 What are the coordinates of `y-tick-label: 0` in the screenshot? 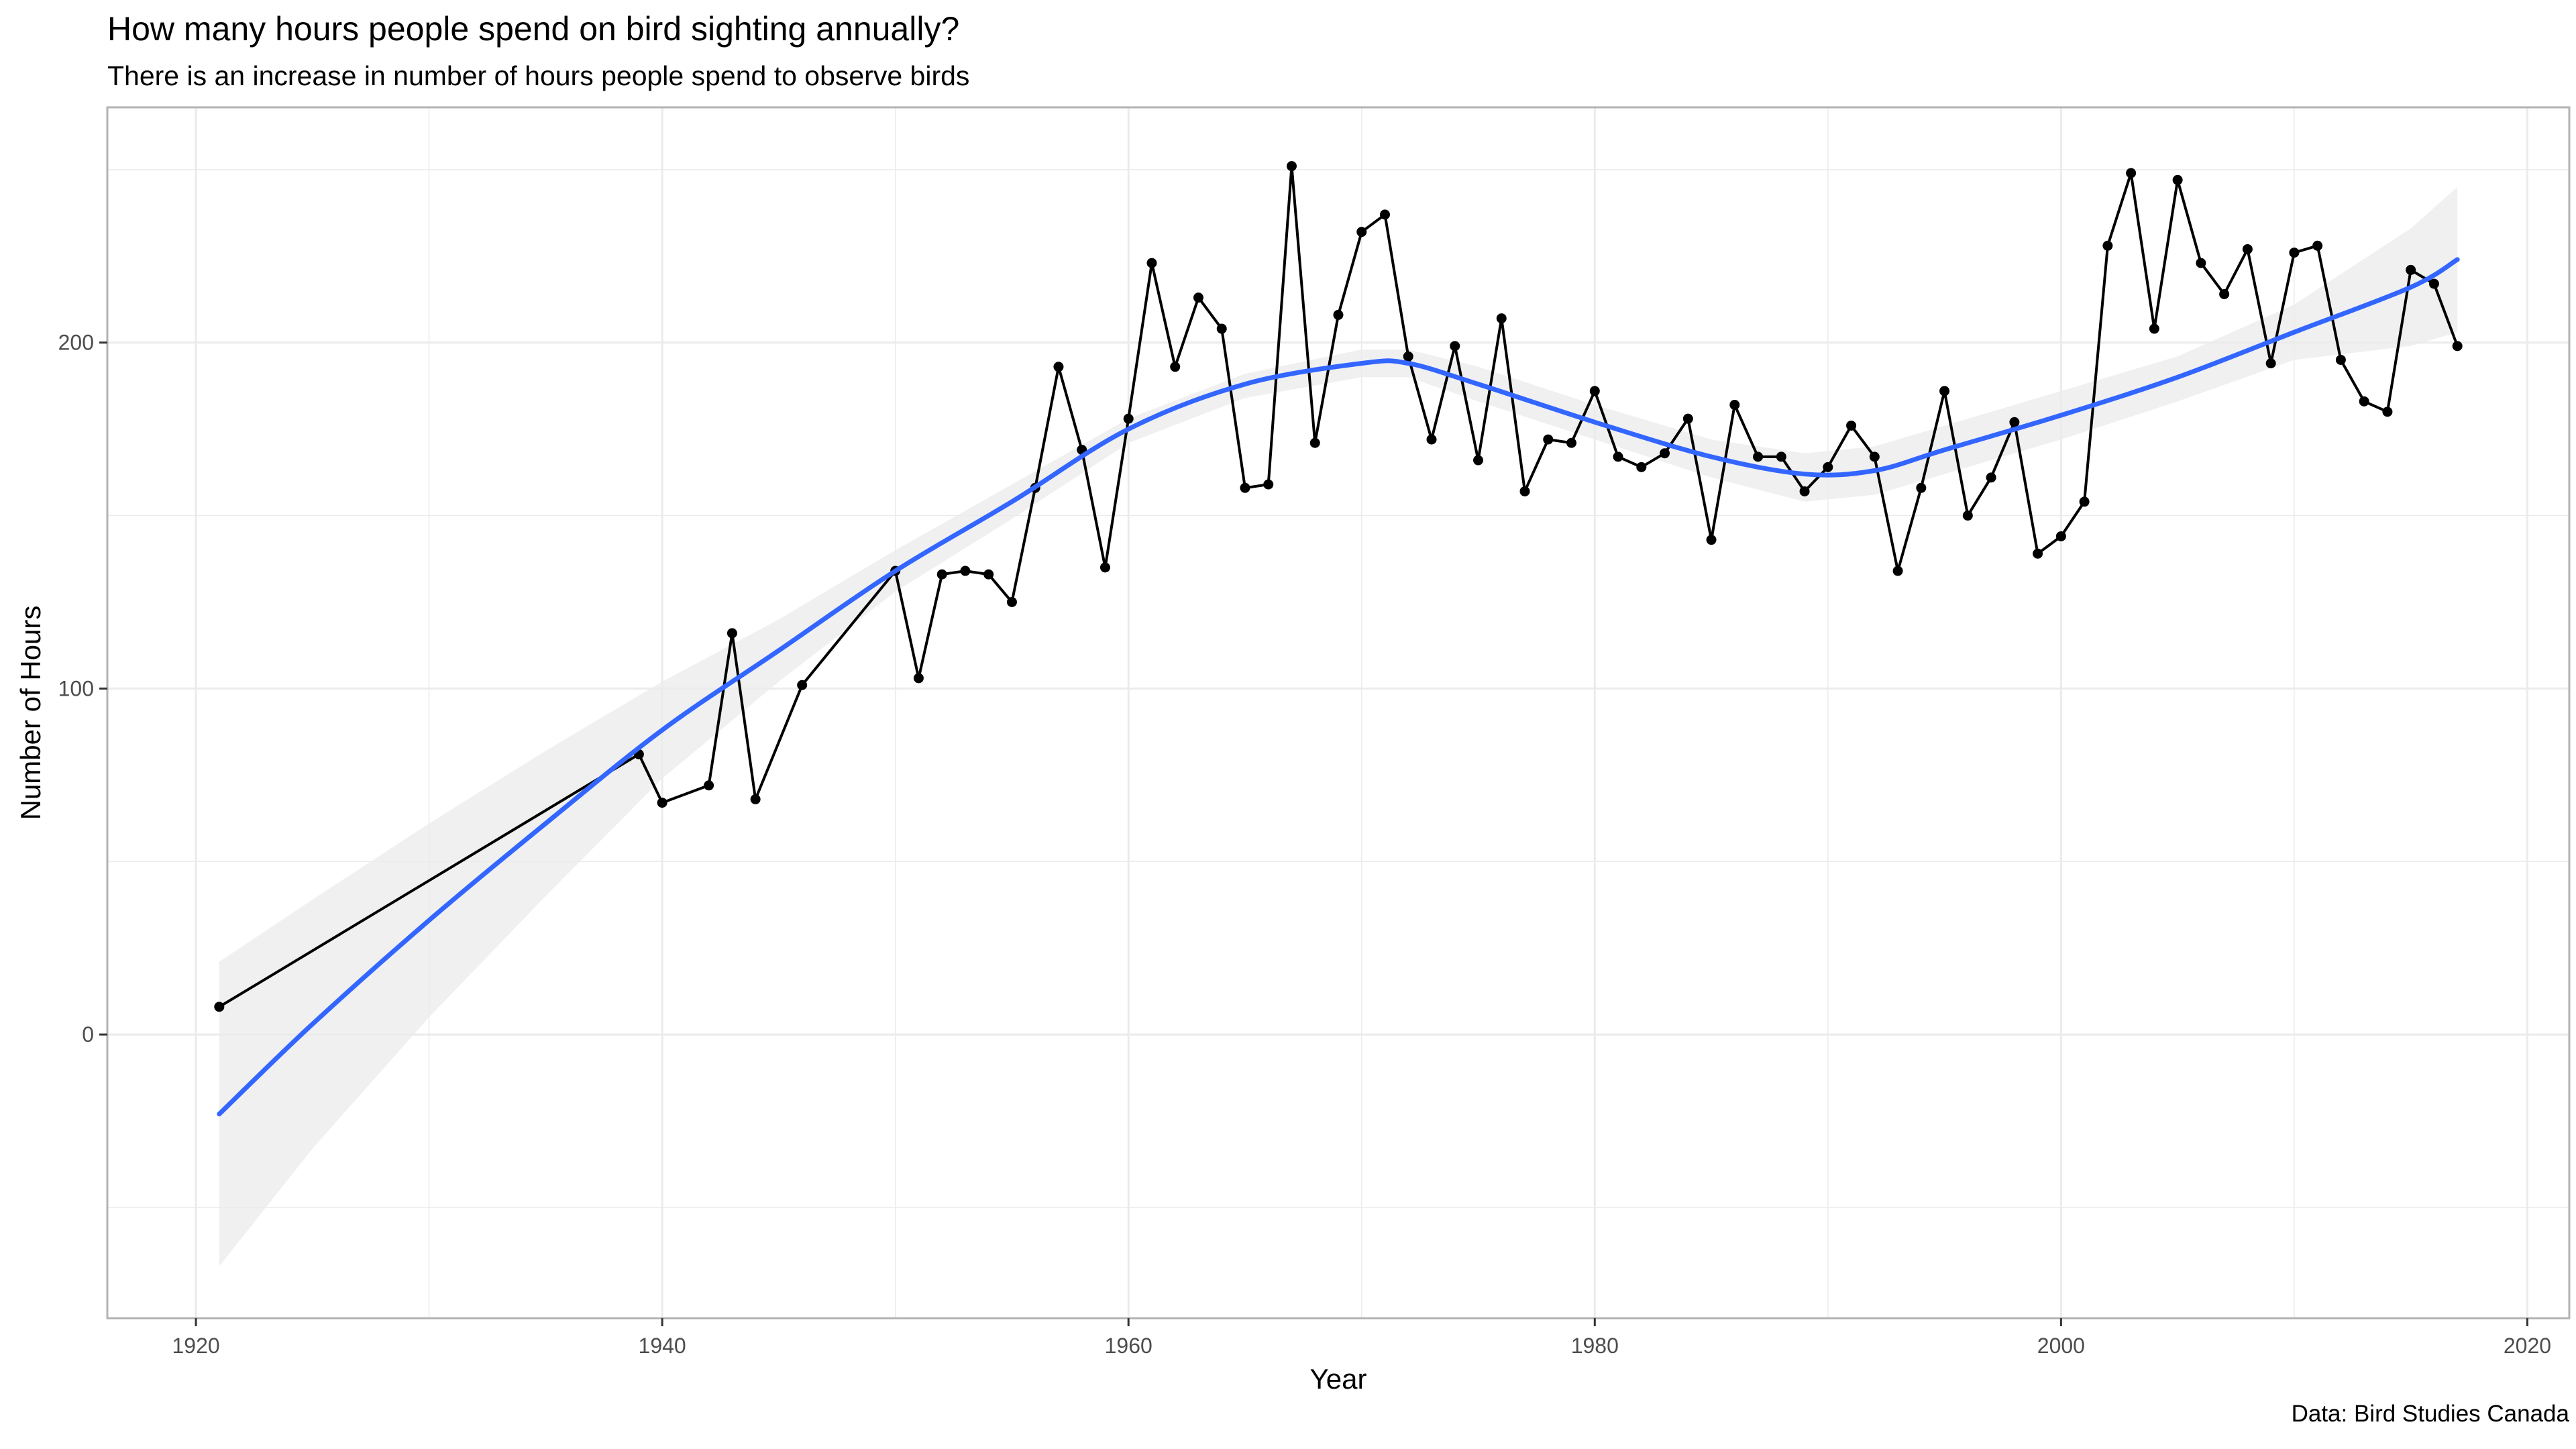 It's located at (88, 1034).